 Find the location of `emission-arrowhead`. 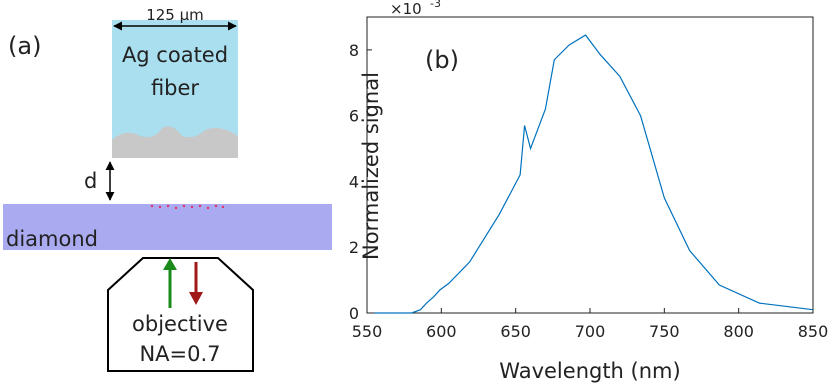

emission-arrowhead is located at coordinates (196, 298).